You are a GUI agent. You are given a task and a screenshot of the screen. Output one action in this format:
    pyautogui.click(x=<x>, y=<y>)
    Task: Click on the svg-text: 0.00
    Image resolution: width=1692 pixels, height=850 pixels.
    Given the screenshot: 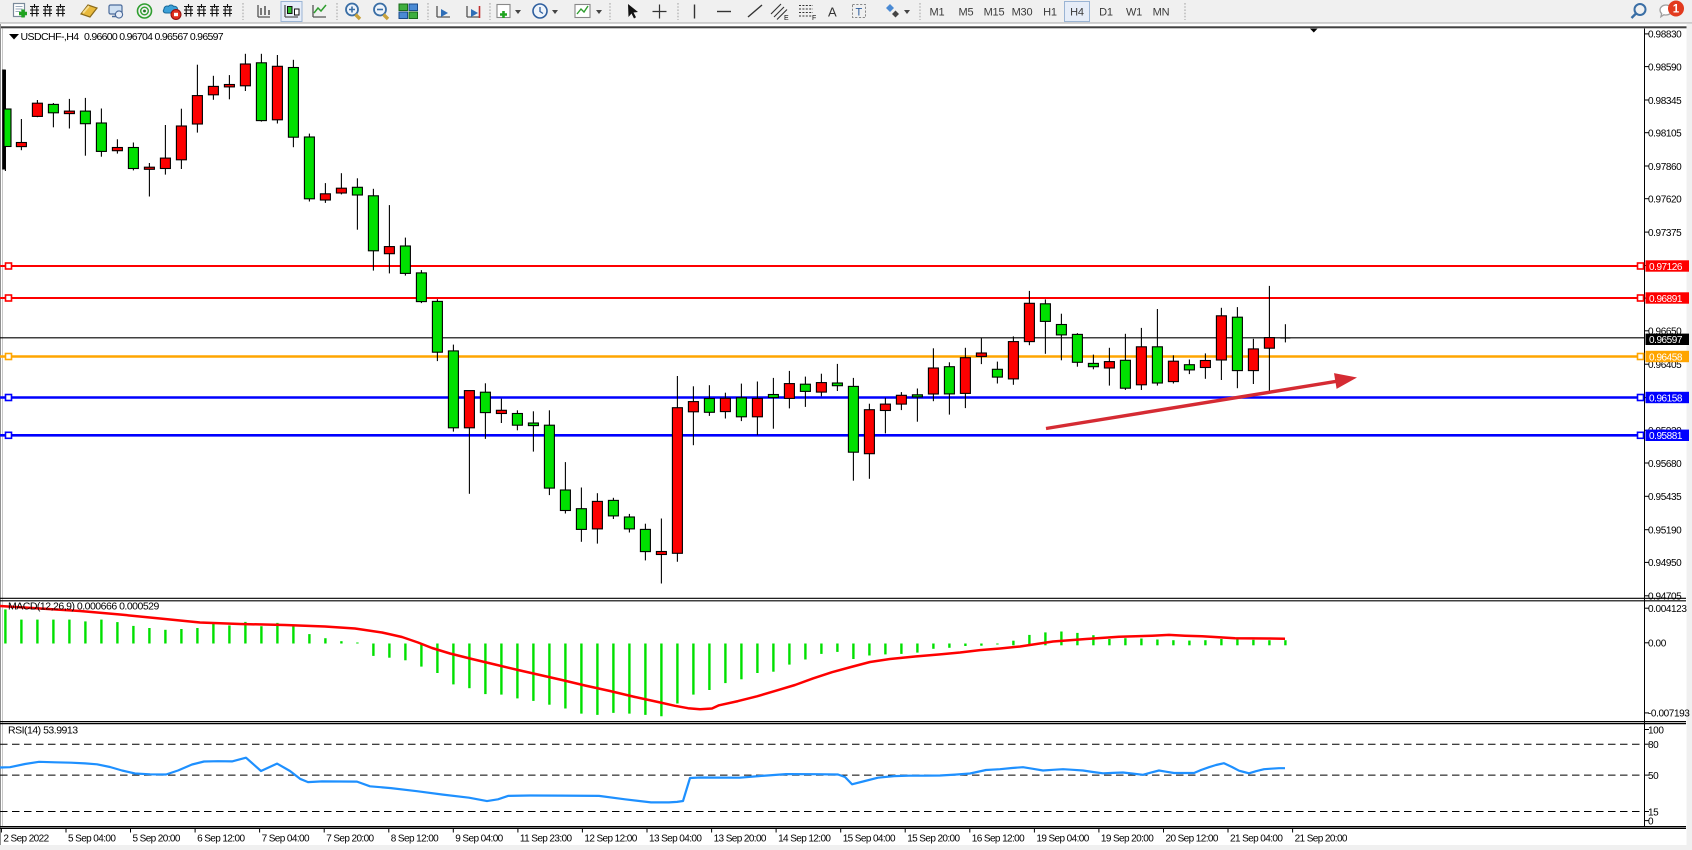 What is the action you would take?
    pyautogui.click(x=1657, y=644)
    